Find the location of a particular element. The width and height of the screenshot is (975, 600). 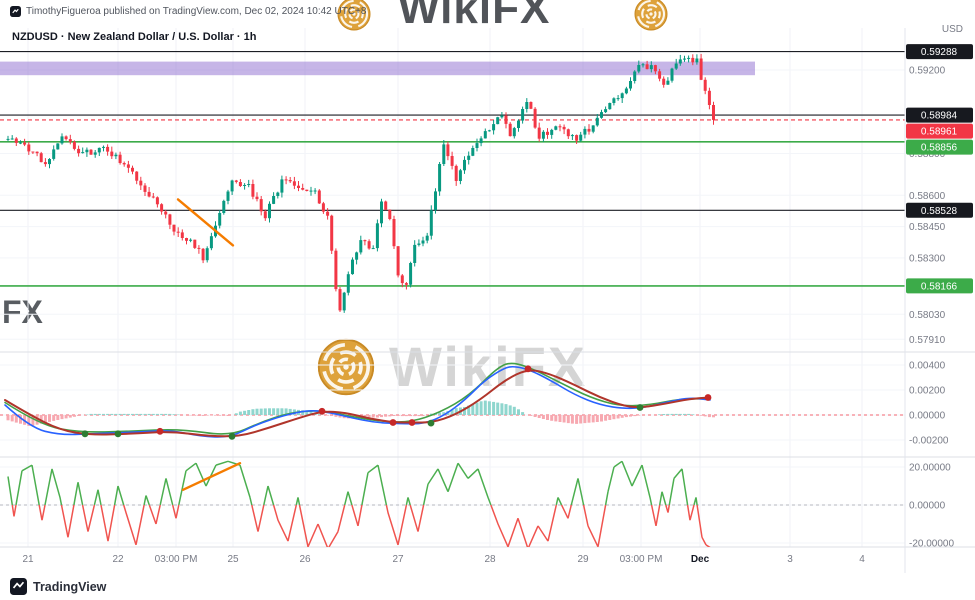

svg-text: 27 is located at coordinates (398, 559).